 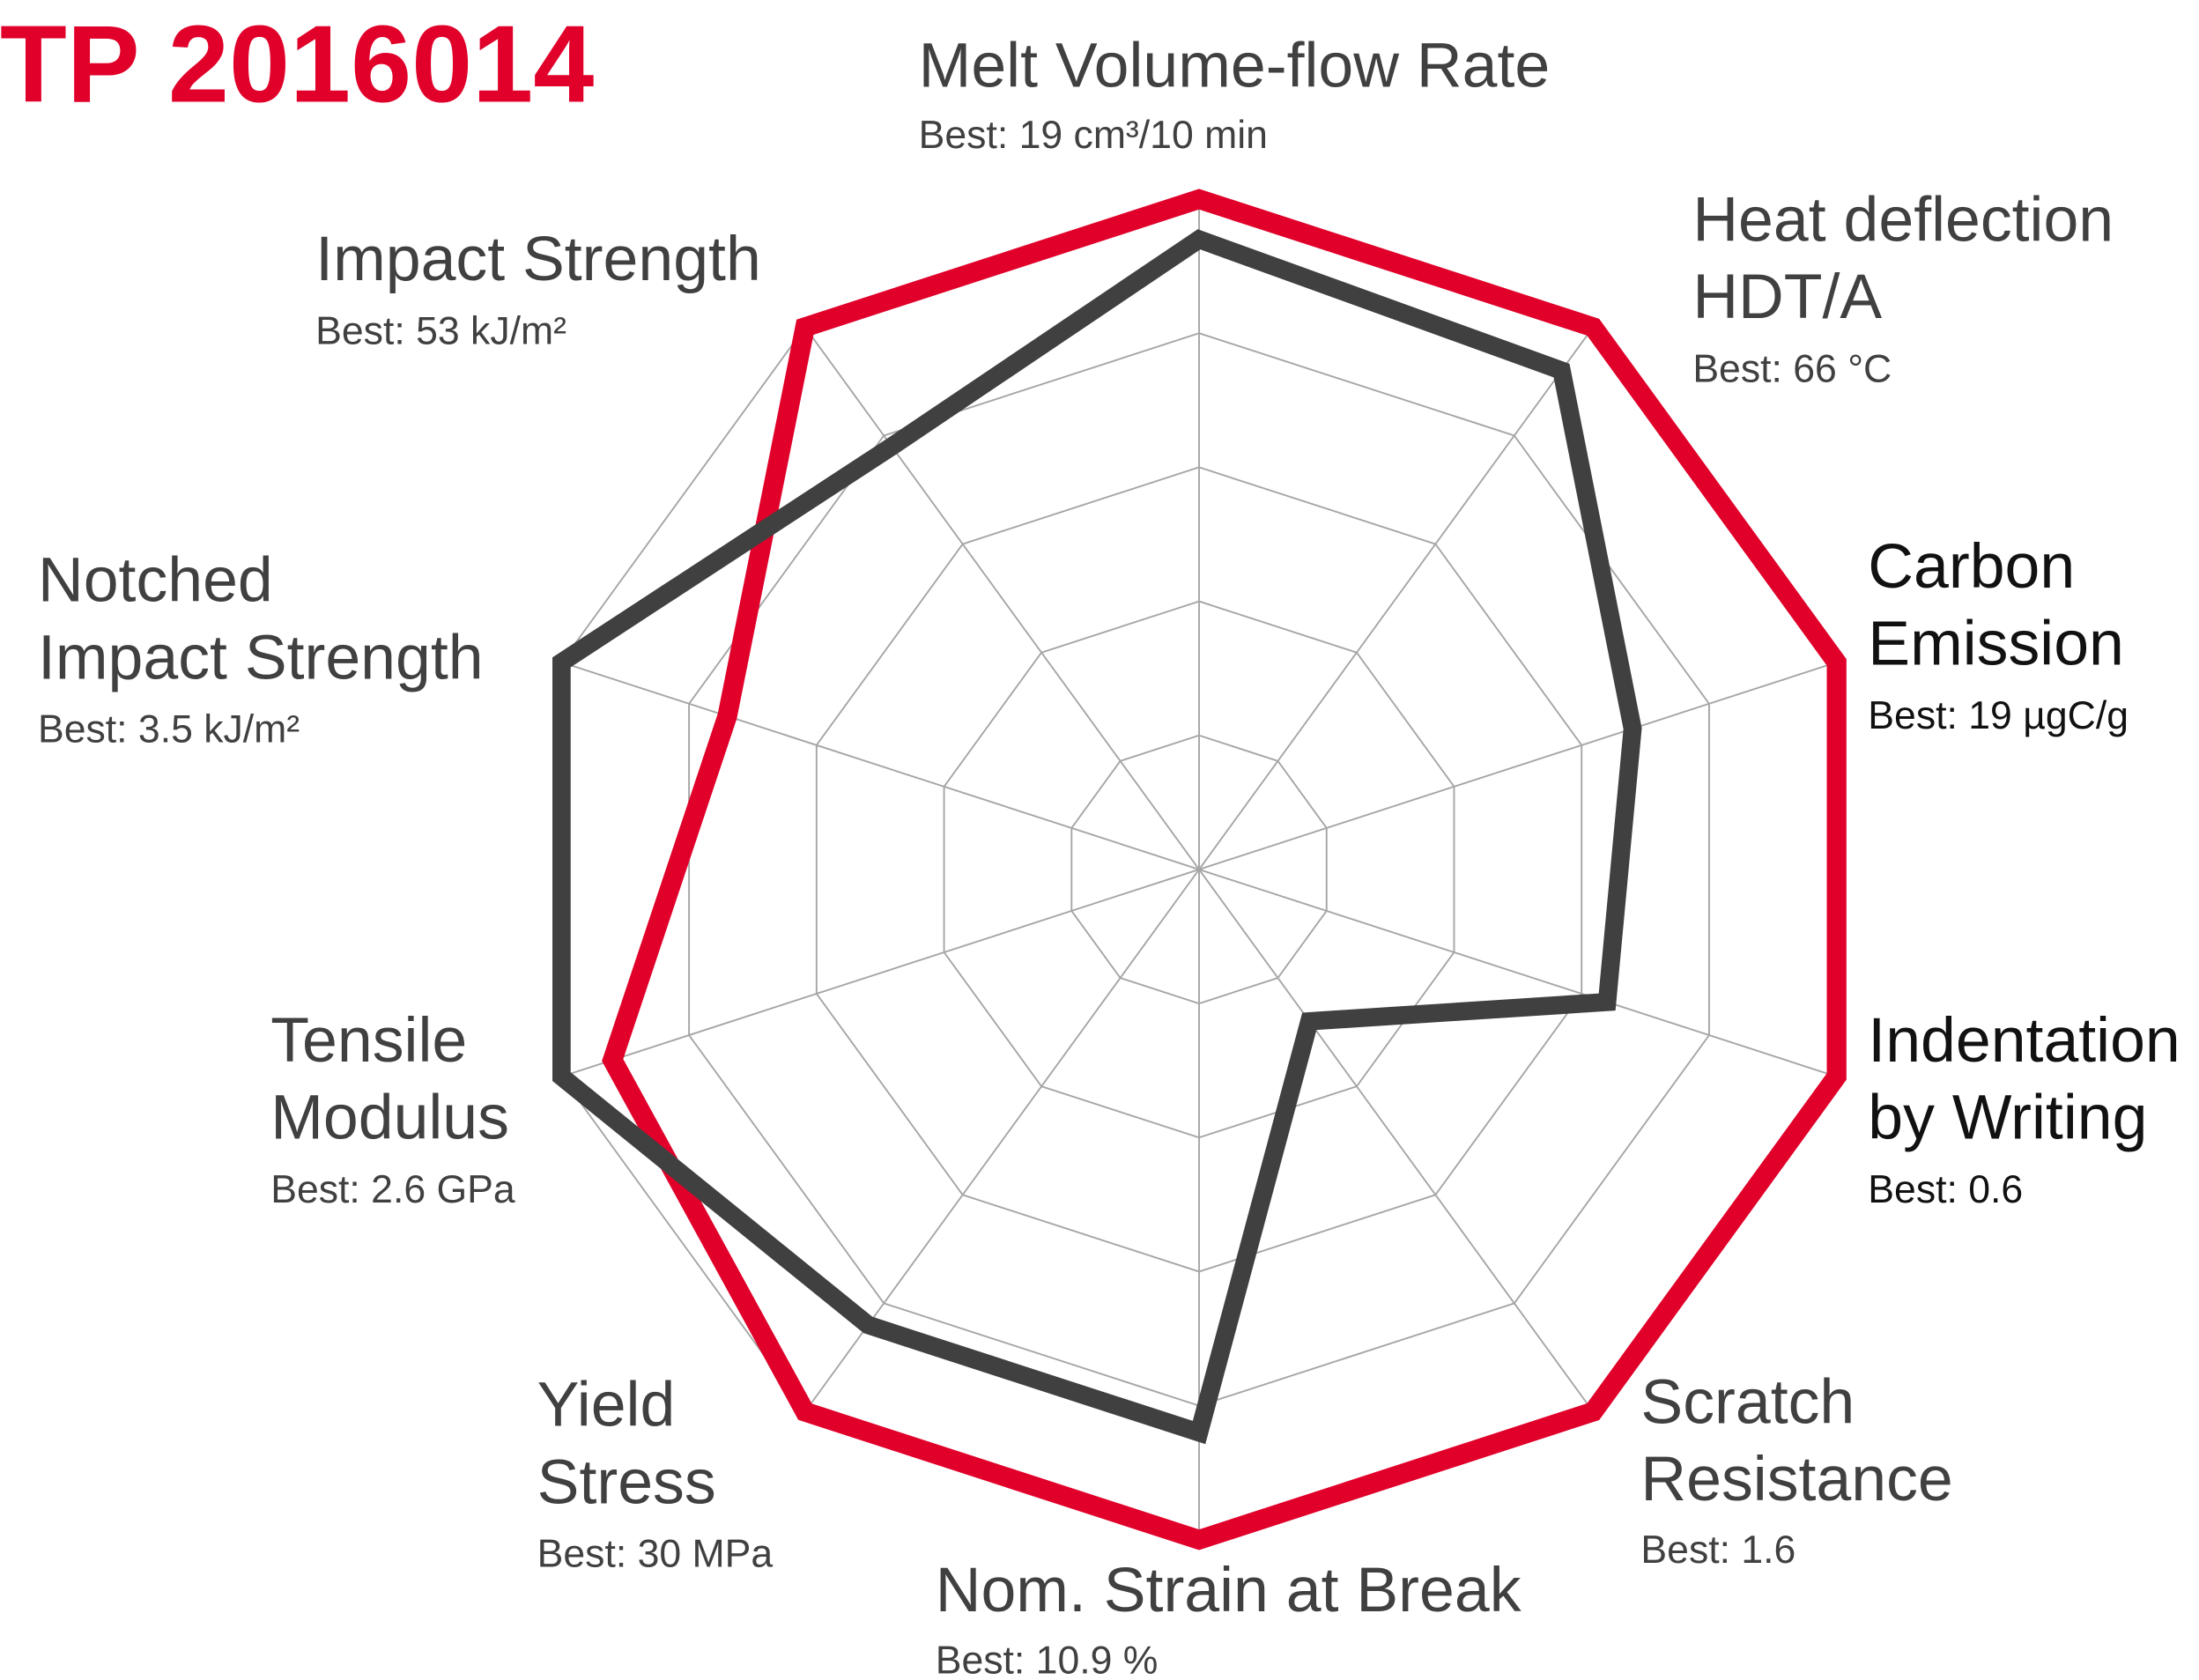 I want to click on best-label: Best: 19 cm³/10 min, so click(x=1094, y=135).